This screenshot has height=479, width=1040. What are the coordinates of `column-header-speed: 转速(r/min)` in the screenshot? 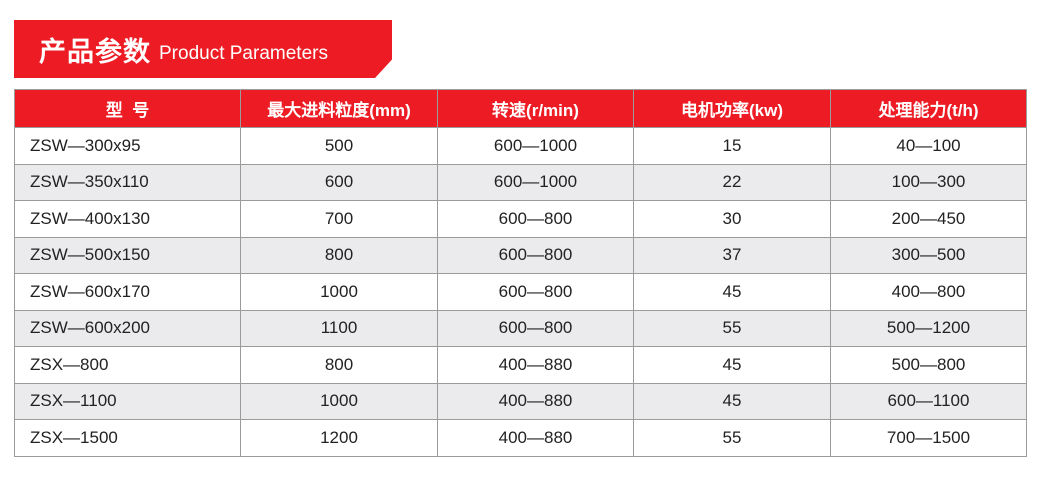 It's located at (535, 108).